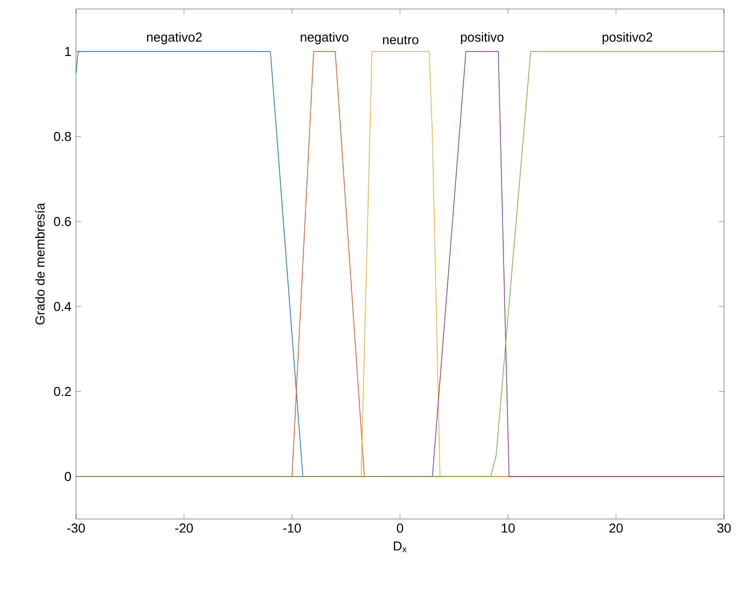  I want to click on y-tick-label: 0.6, so click(62, 221).